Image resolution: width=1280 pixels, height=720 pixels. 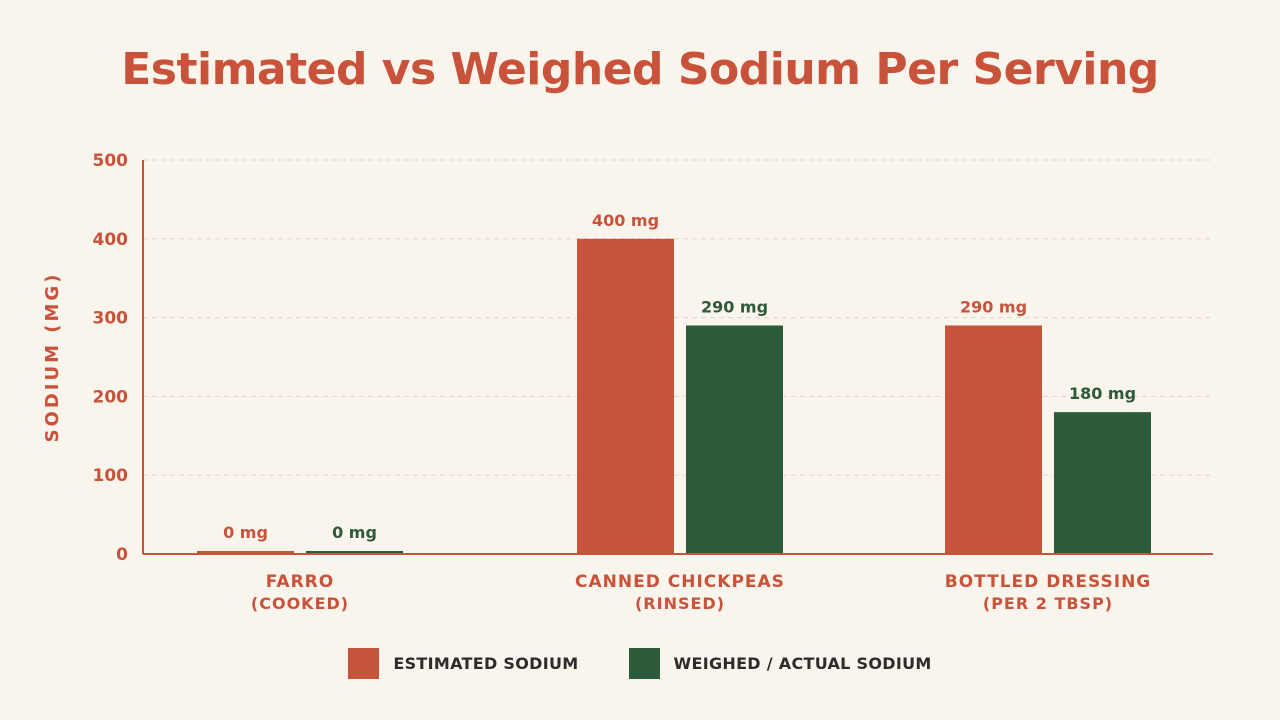 What do you see at coordinates (625, 220) in the screenshot?
I see `data-label-0-1: 400 mg` at bounding box center [625, 220].